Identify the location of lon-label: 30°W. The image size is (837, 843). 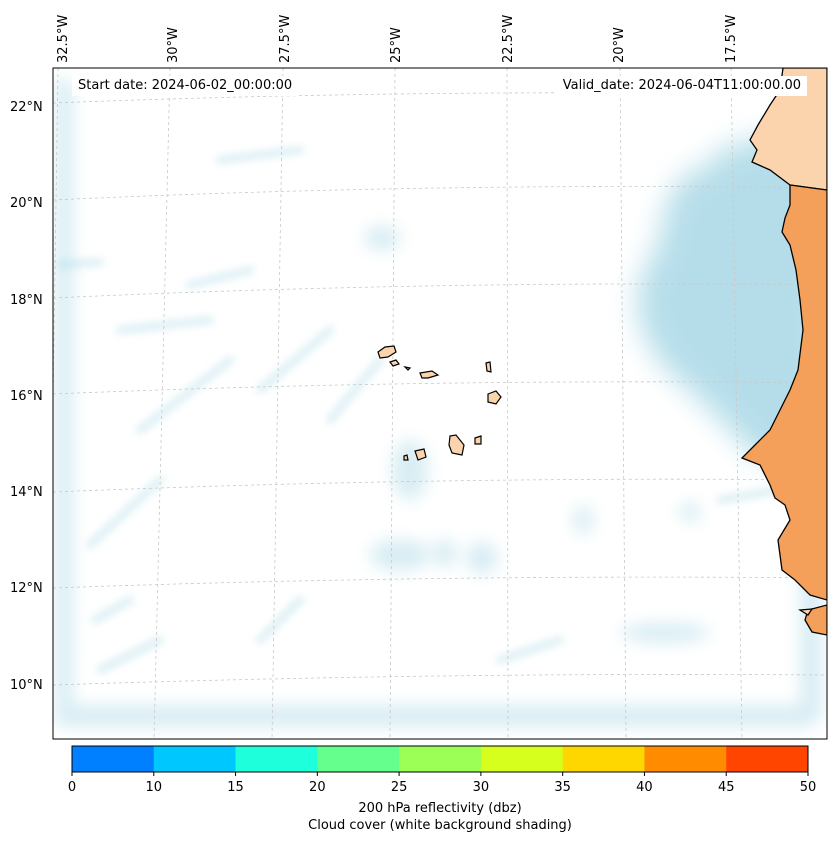
(173, 45).